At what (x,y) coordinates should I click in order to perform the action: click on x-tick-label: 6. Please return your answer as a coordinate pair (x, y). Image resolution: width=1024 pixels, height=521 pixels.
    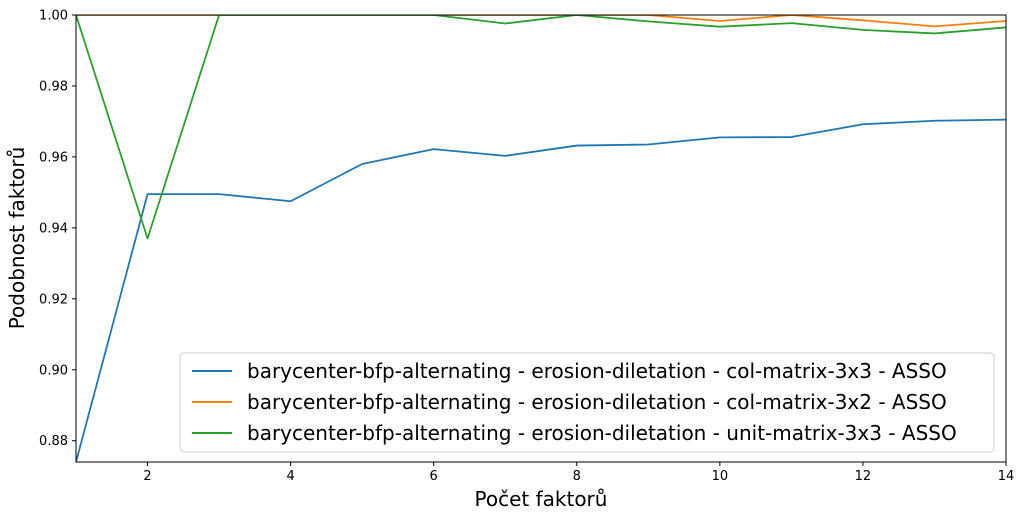
    Looking at the image, I should click on (434, 476).